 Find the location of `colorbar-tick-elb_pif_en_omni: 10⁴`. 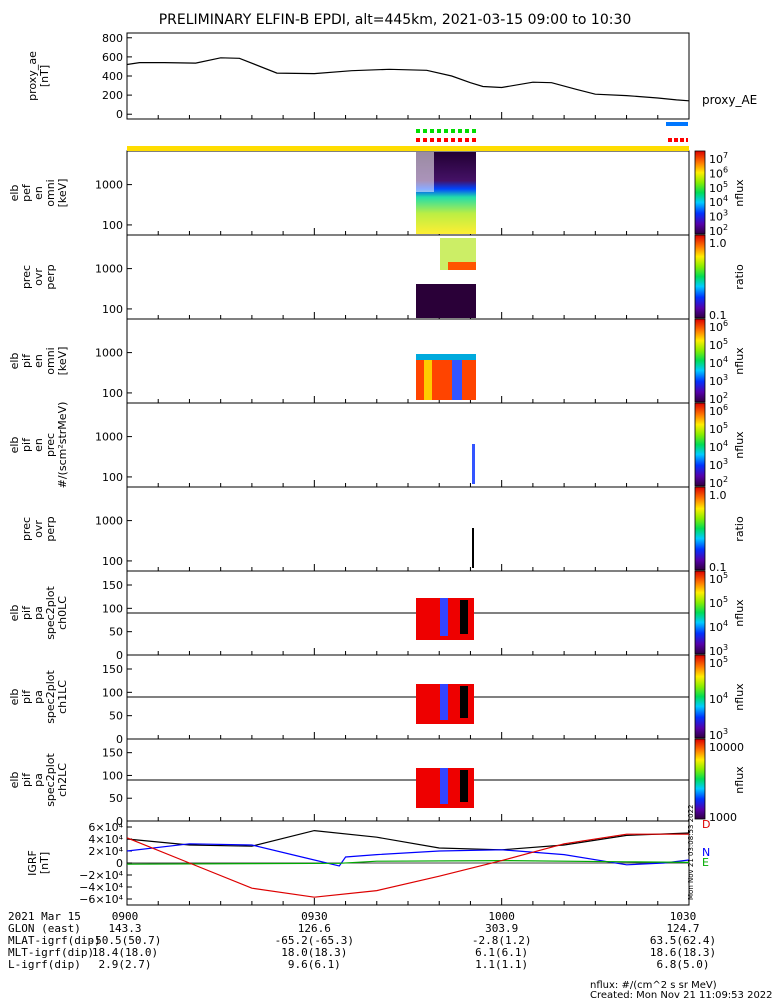

colorbar-tick-elb_pif_en_omni: 10⁴ is located at coordinates (718, 362).